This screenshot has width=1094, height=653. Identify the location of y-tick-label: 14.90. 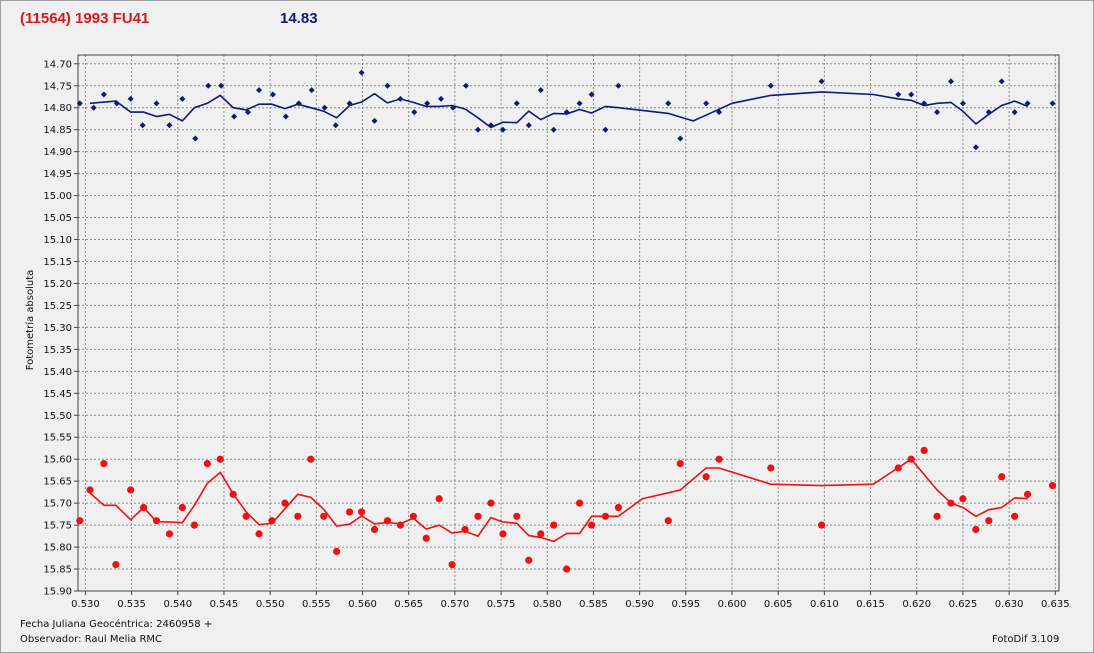
(57, 152).